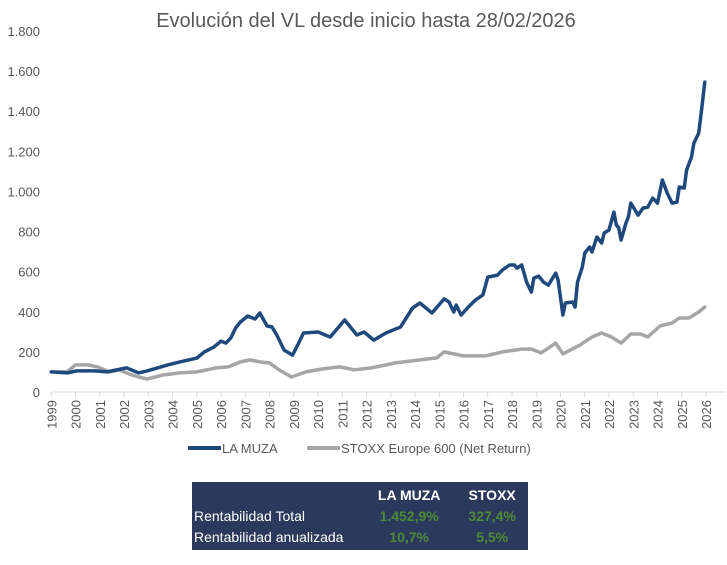 Image resolution: width=727 pixels, height=565 pixels. What do you see at coordinates (51, 414) in the screenshot?
I see `x-tick-label: 1999` at bounding box center [51, 414].